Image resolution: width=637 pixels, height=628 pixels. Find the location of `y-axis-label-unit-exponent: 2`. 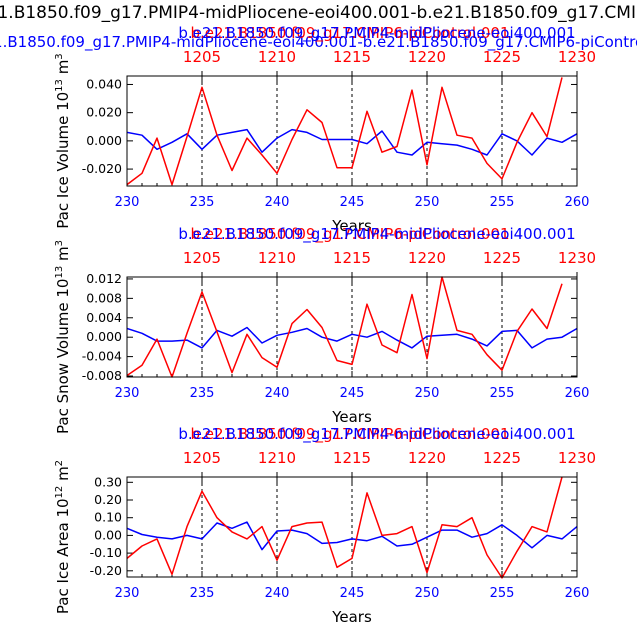

y-axis-label-unit-exponent: 2 is located at coordinates (59, 463).